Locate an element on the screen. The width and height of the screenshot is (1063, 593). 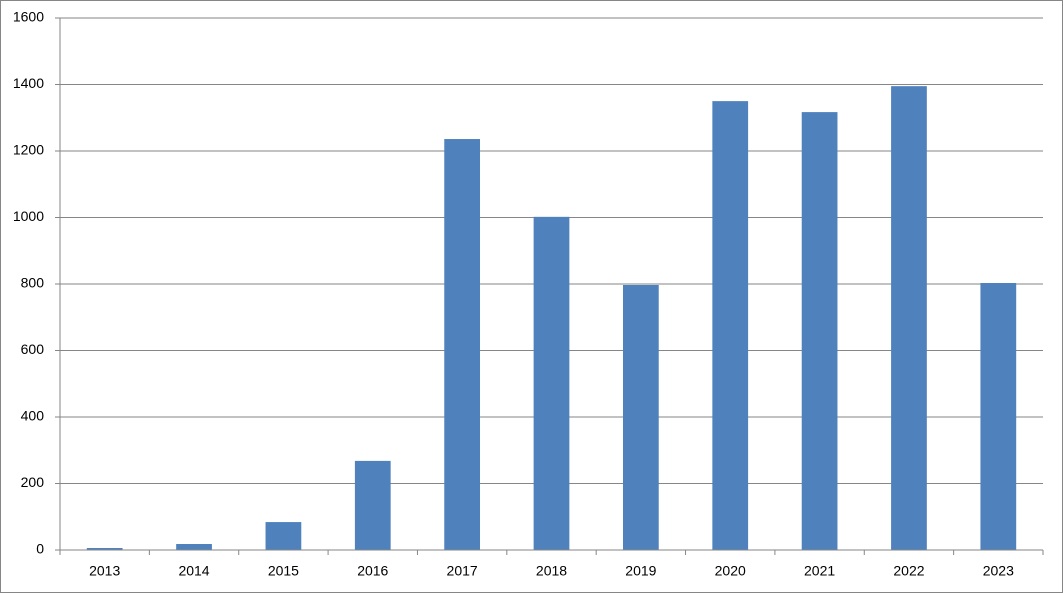
x-tick-label: 2021 is located at coordinates (819, 571).